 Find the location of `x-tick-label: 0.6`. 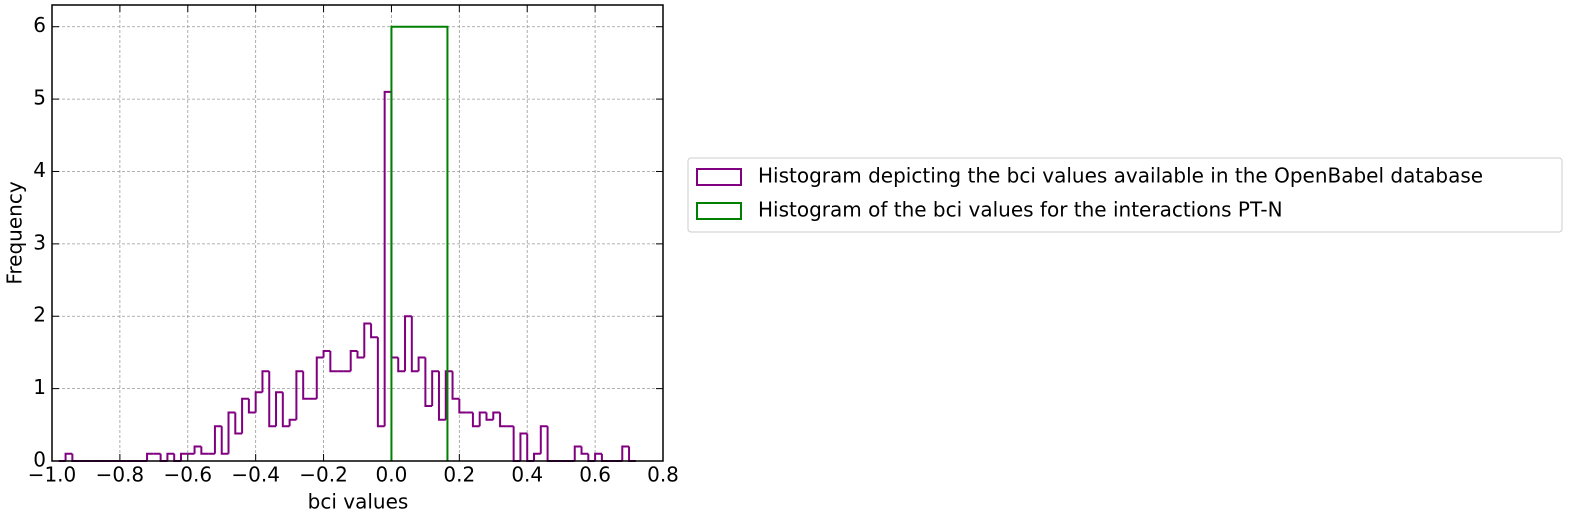

x-tick-label: 0.6 is located at coordinates (595, 475).